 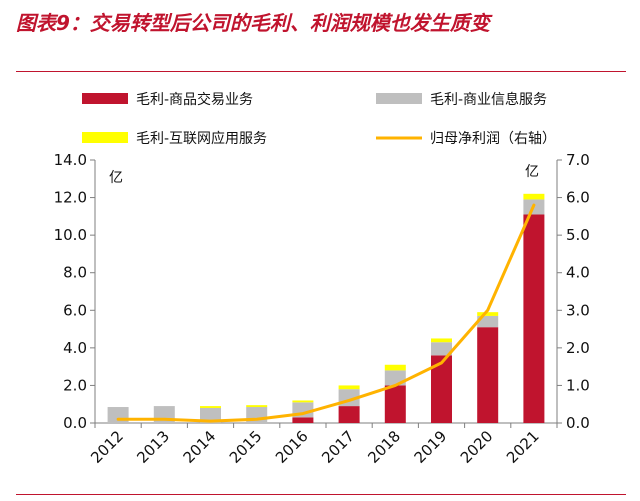 What do you see at coordinates (321, 71) in the screenshot?
I see `title-divider` at bounding box center [321, 71].